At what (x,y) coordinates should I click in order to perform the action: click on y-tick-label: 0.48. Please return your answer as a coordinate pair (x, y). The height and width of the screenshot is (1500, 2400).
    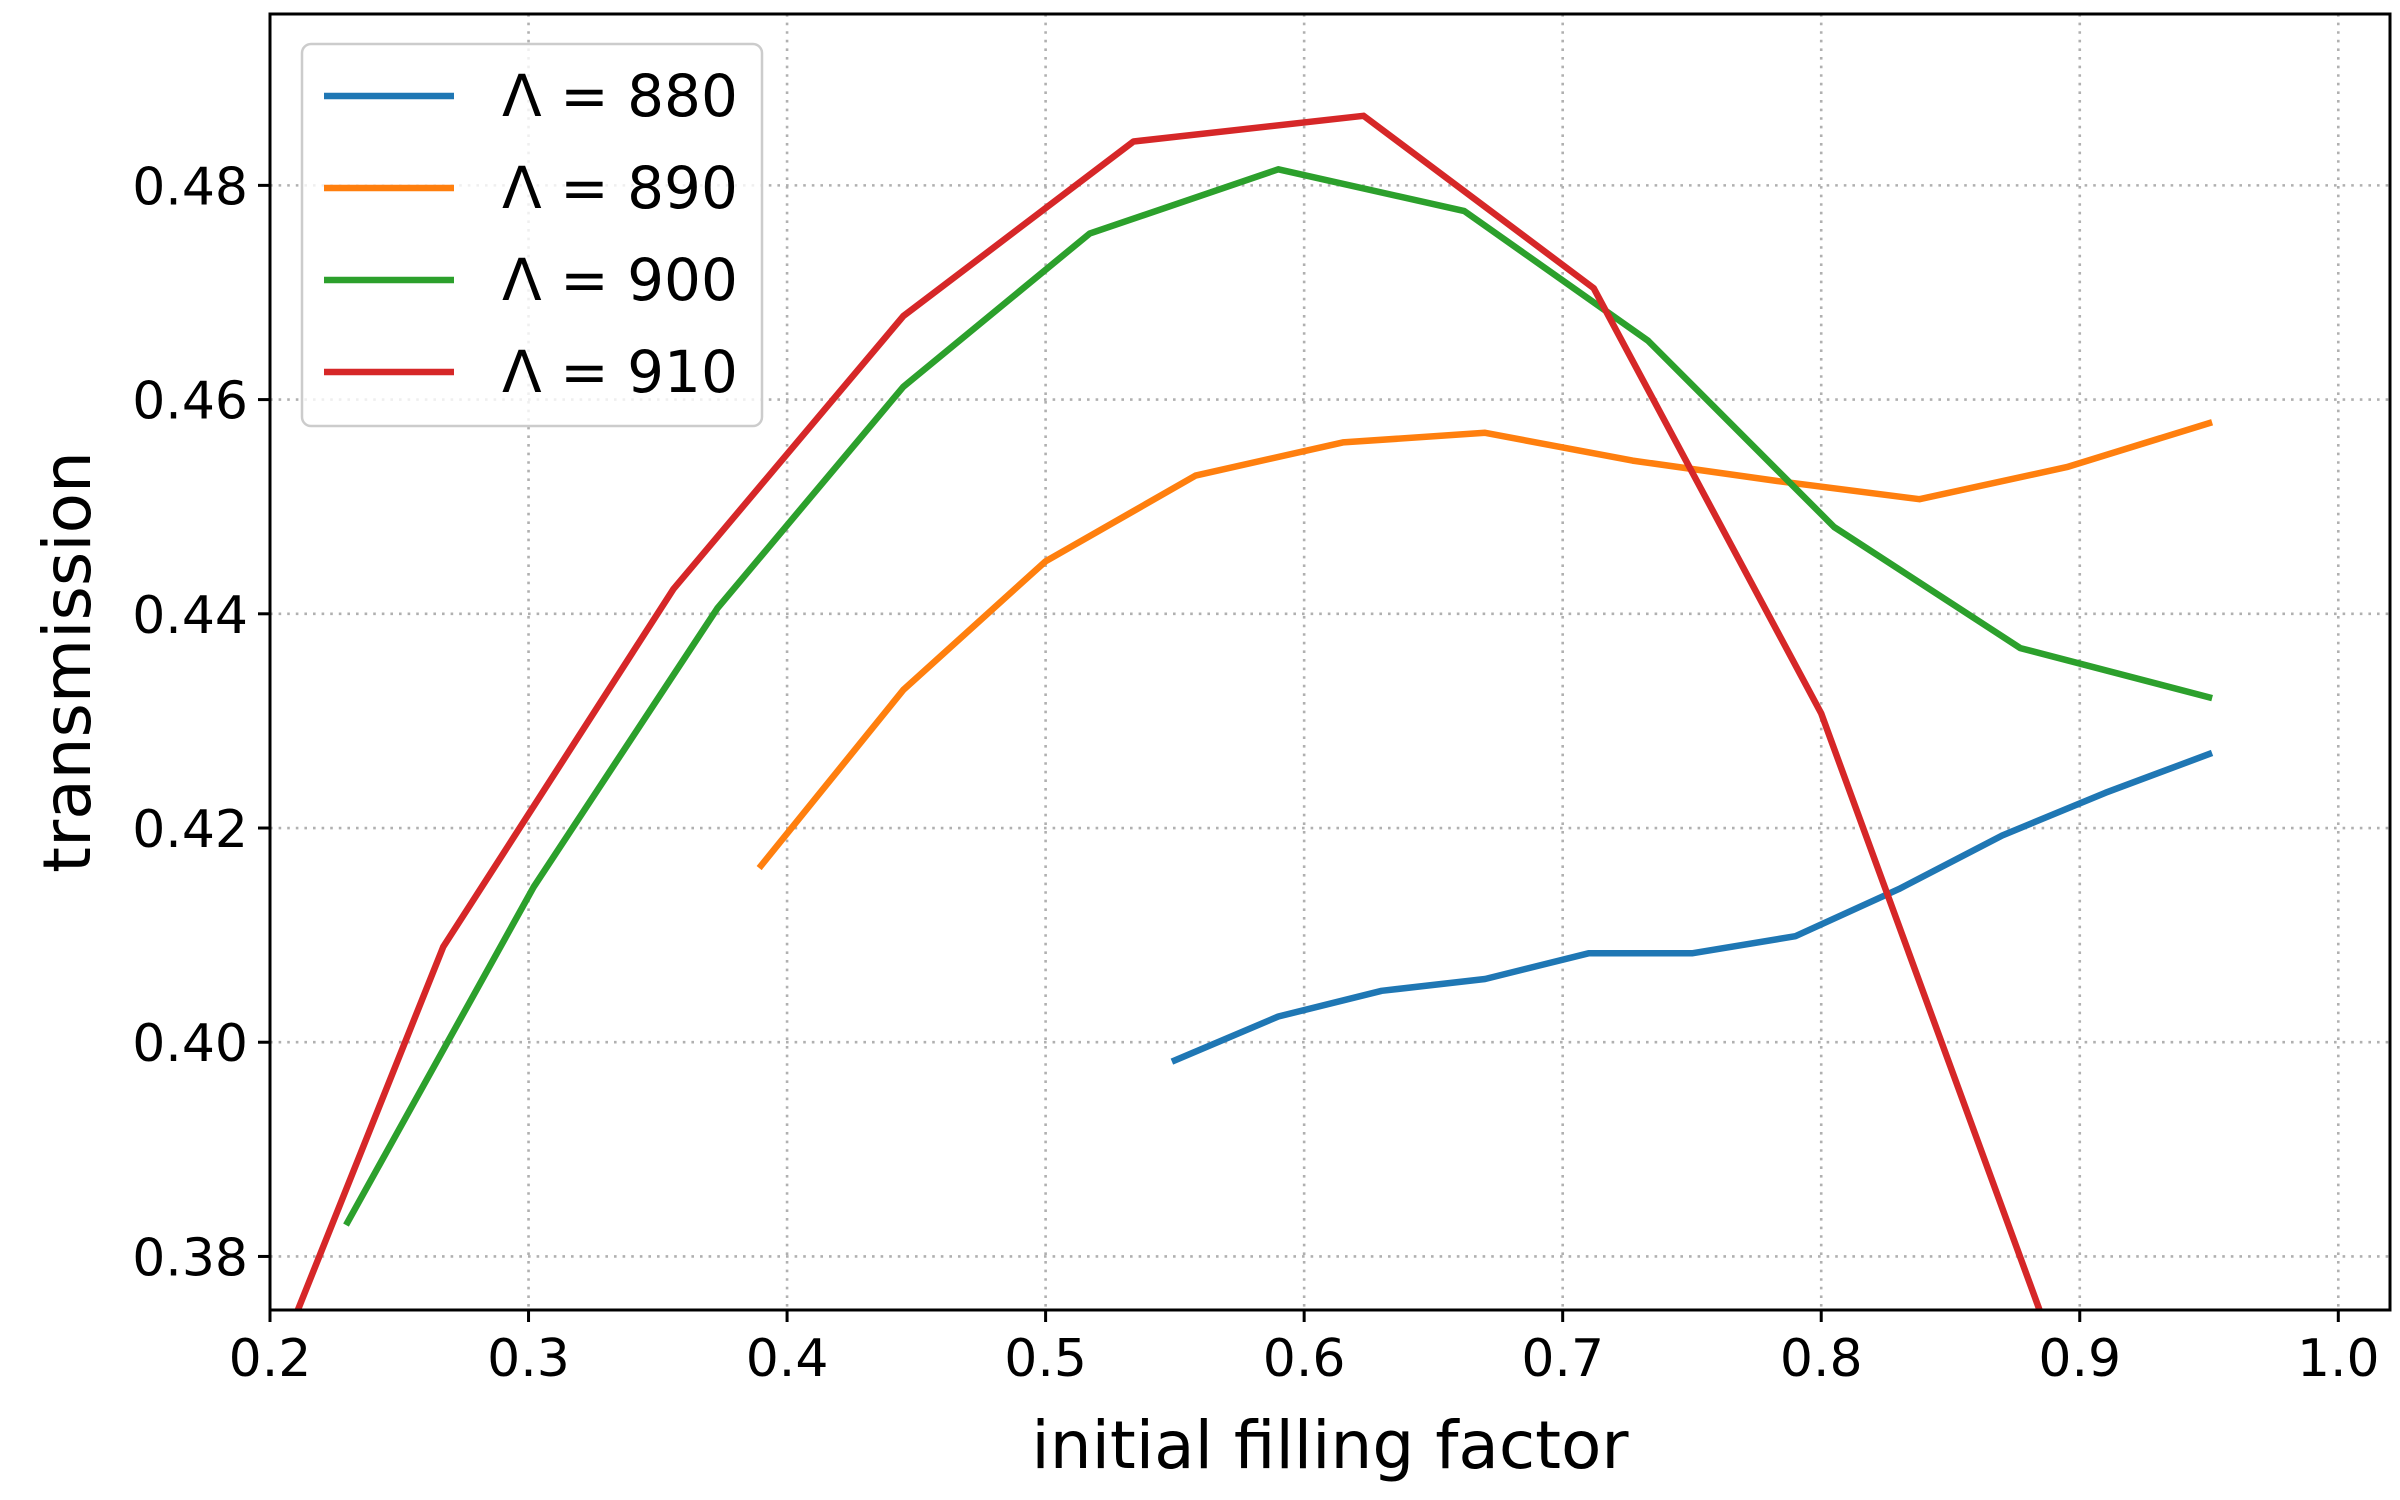
    Looking at the image, I should click on (190, 187).